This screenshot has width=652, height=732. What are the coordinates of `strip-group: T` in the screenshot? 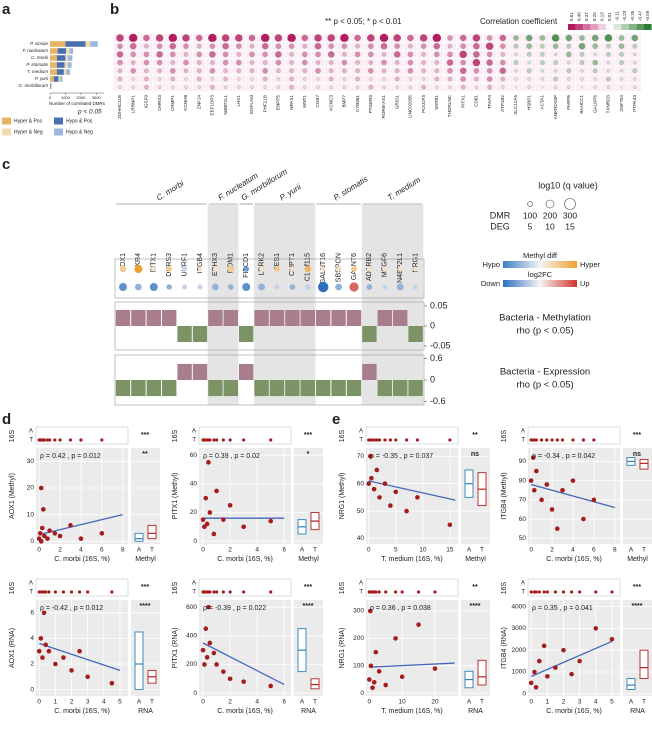 It's located at (31, 441).